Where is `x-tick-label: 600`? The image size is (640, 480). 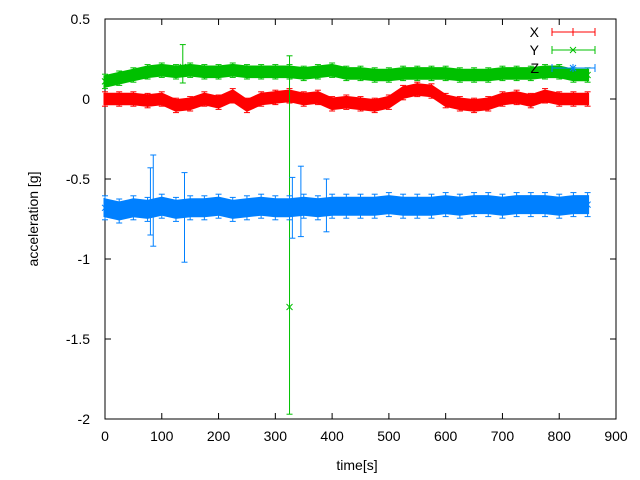
x-tick-label: 600 is located at coordinates (446, 436).